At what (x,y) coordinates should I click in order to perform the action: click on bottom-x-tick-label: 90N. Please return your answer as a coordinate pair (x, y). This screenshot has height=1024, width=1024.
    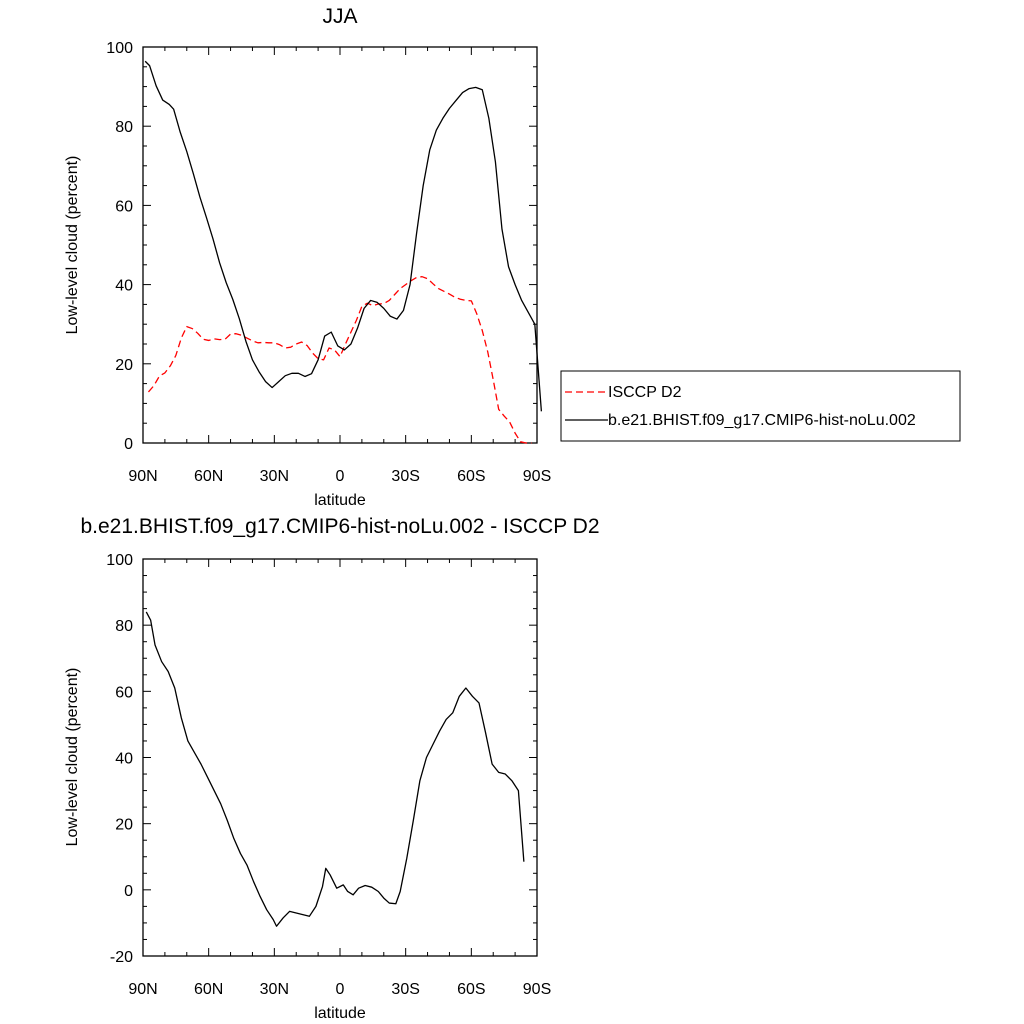
    Looking at the image, I should click on (142, 989).